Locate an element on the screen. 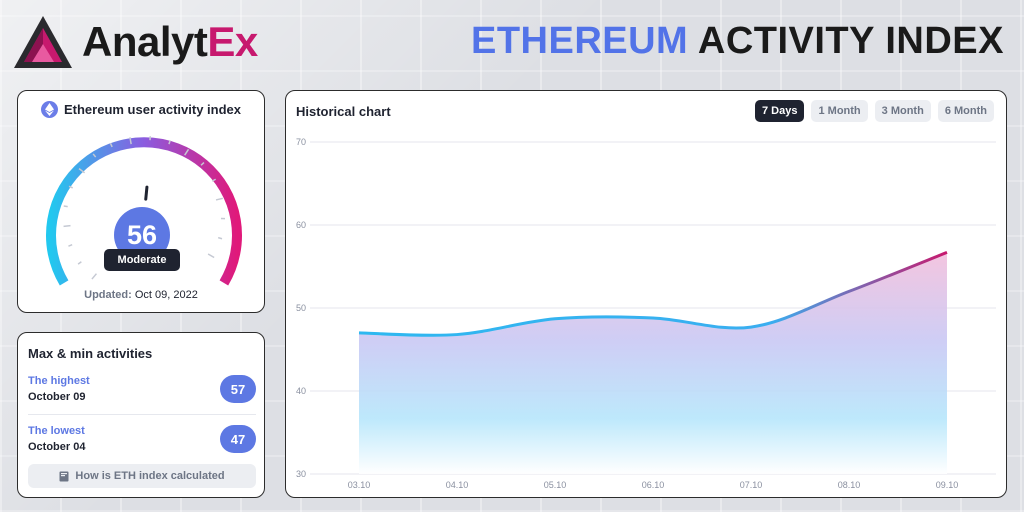  tab-6-month: 6 Month is located at coordinates (965, 111).